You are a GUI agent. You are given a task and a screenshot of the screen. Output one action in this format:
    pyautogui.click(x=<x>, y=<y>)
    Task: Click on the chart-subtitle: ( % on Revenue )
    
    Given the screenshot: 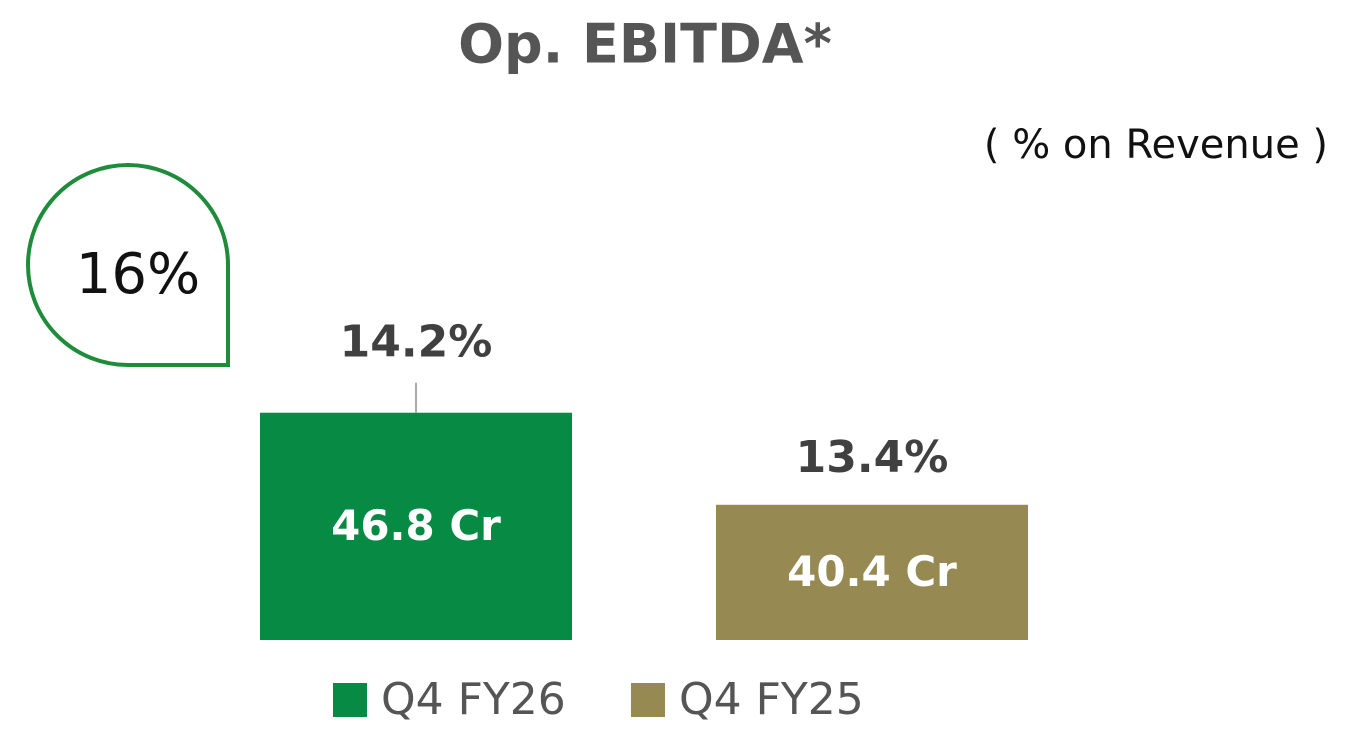 What is the action you would take?
    pyautogui.click(x=1156, y=145)
    